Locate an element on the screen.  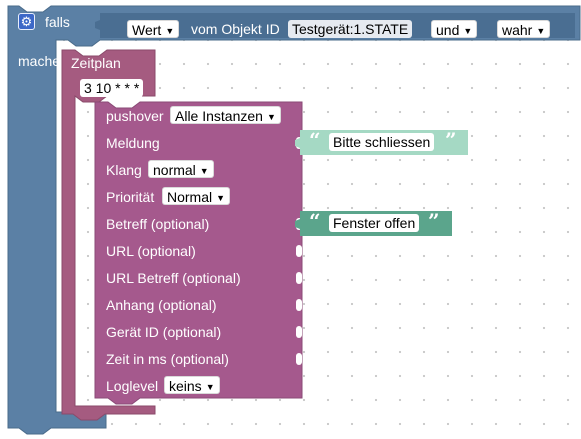
priority-value: Normal is located at coordinates (190, 197).